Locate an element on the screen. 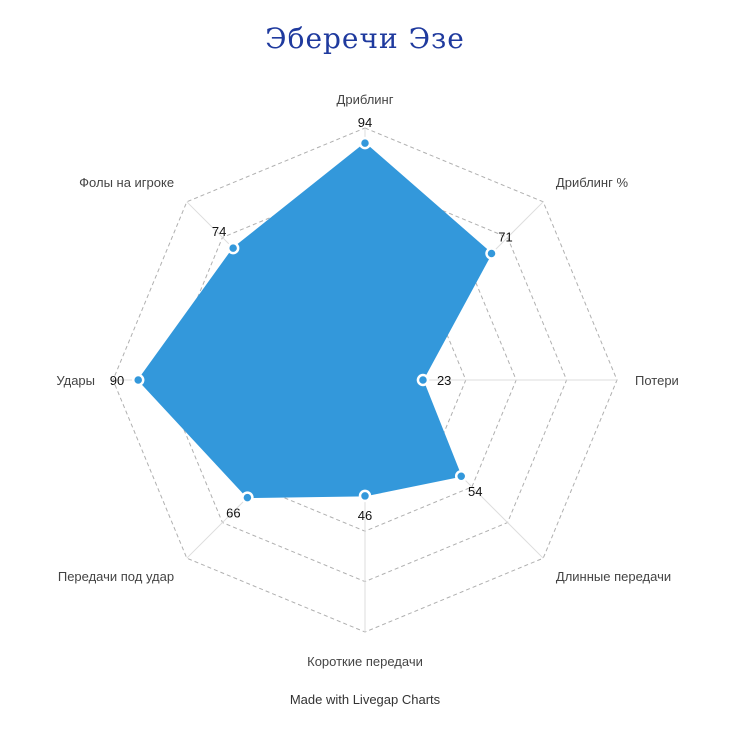 The image size is (730, 730). axis-label-5: Передачи под удар is located at coordinates (116, 576).